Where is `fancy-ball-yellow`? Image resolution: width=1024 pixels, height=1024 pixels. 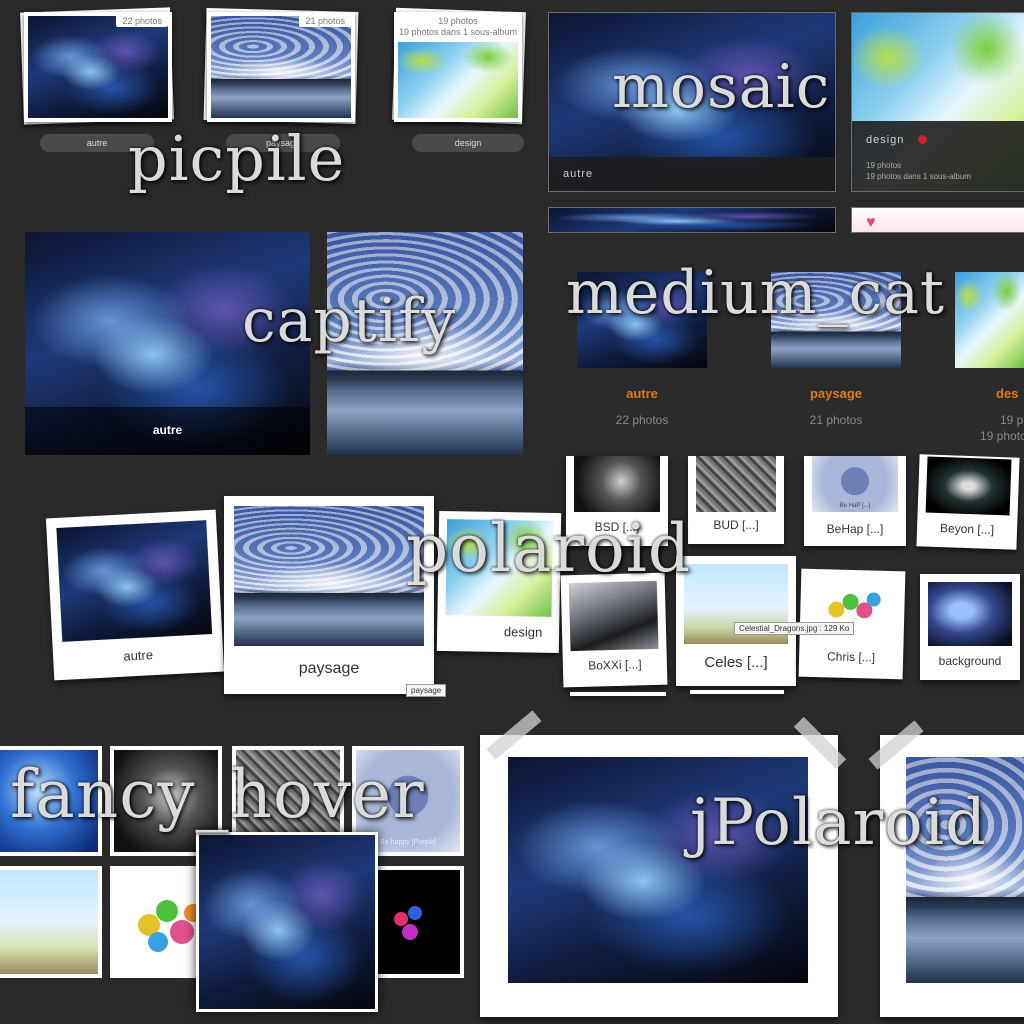
fancy-ball-yellow is located at coordinates (149, 925).